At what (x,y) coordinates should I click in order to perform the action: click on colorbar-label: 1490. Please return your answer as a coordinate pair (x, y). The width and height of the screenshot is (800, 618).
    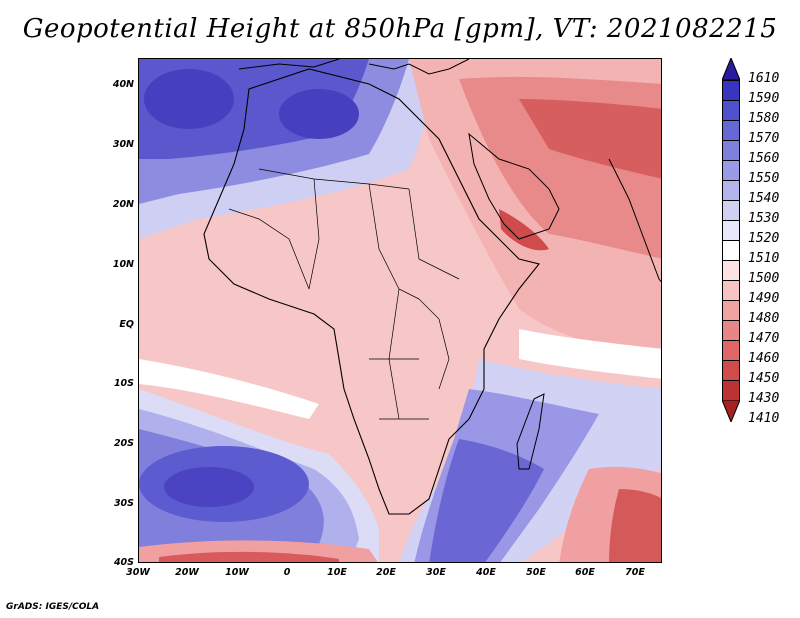
    Looking at the image, I should click on (764, 298).